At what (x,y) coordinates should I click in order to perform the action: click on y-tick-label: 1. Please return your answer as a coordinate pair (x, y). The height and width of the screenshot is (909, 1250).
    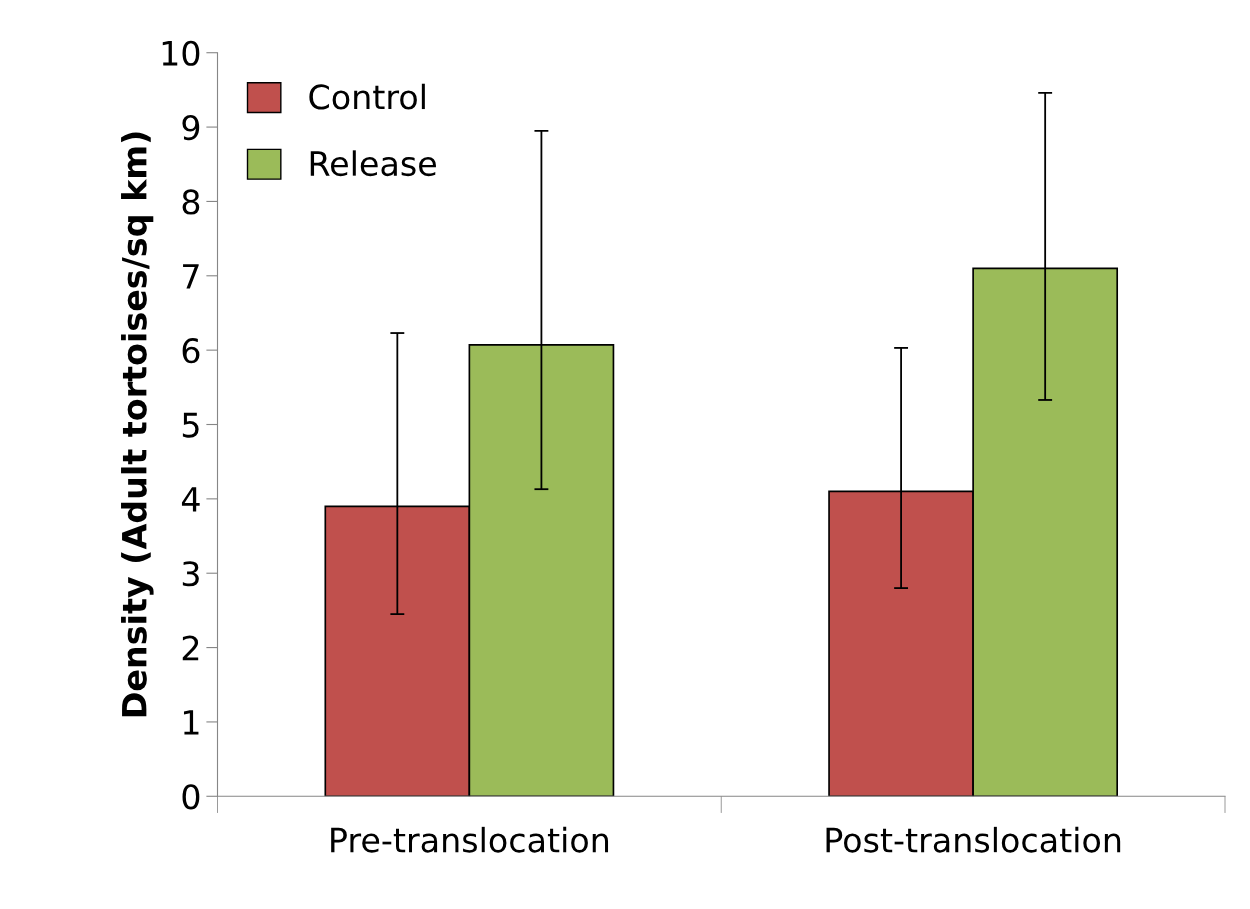
    Looking at the image, I should click on (191, 722).